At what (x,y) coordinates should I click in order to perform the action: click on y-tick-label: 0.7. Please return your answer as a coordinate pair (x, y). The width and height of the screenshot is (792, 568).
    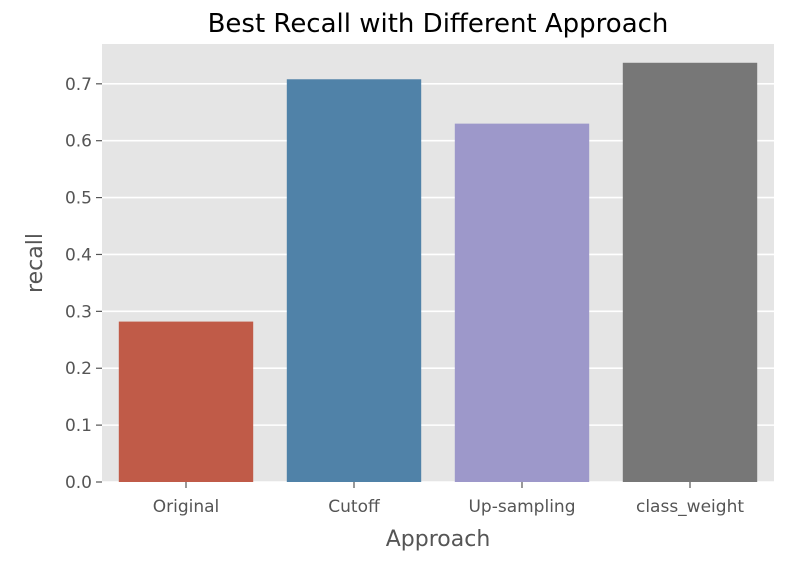
    Looking at the image, I should click on (78, 85).